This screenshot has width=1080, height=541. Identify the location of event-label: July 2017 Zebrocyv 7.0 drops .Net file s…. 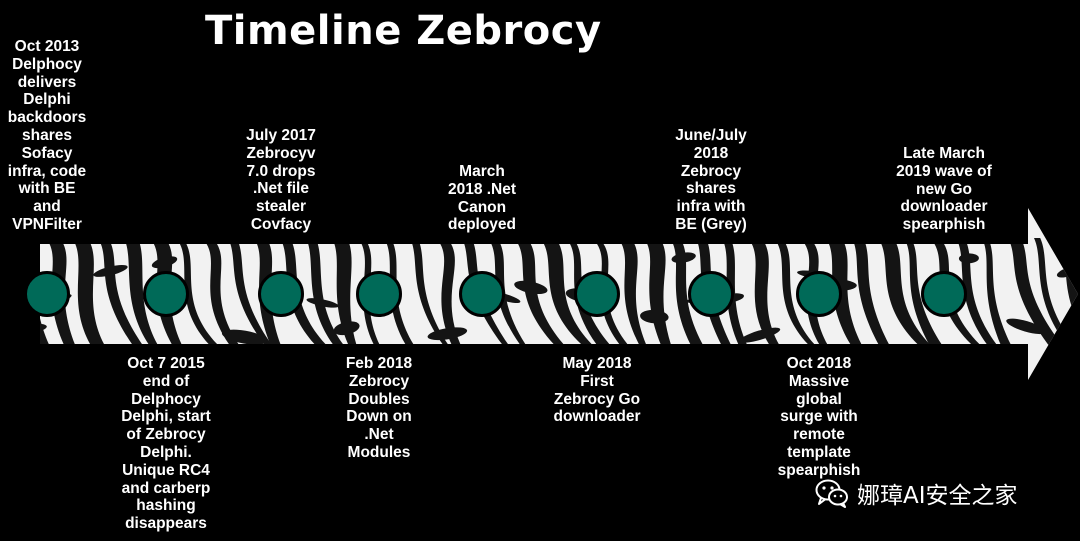
(281, 180).